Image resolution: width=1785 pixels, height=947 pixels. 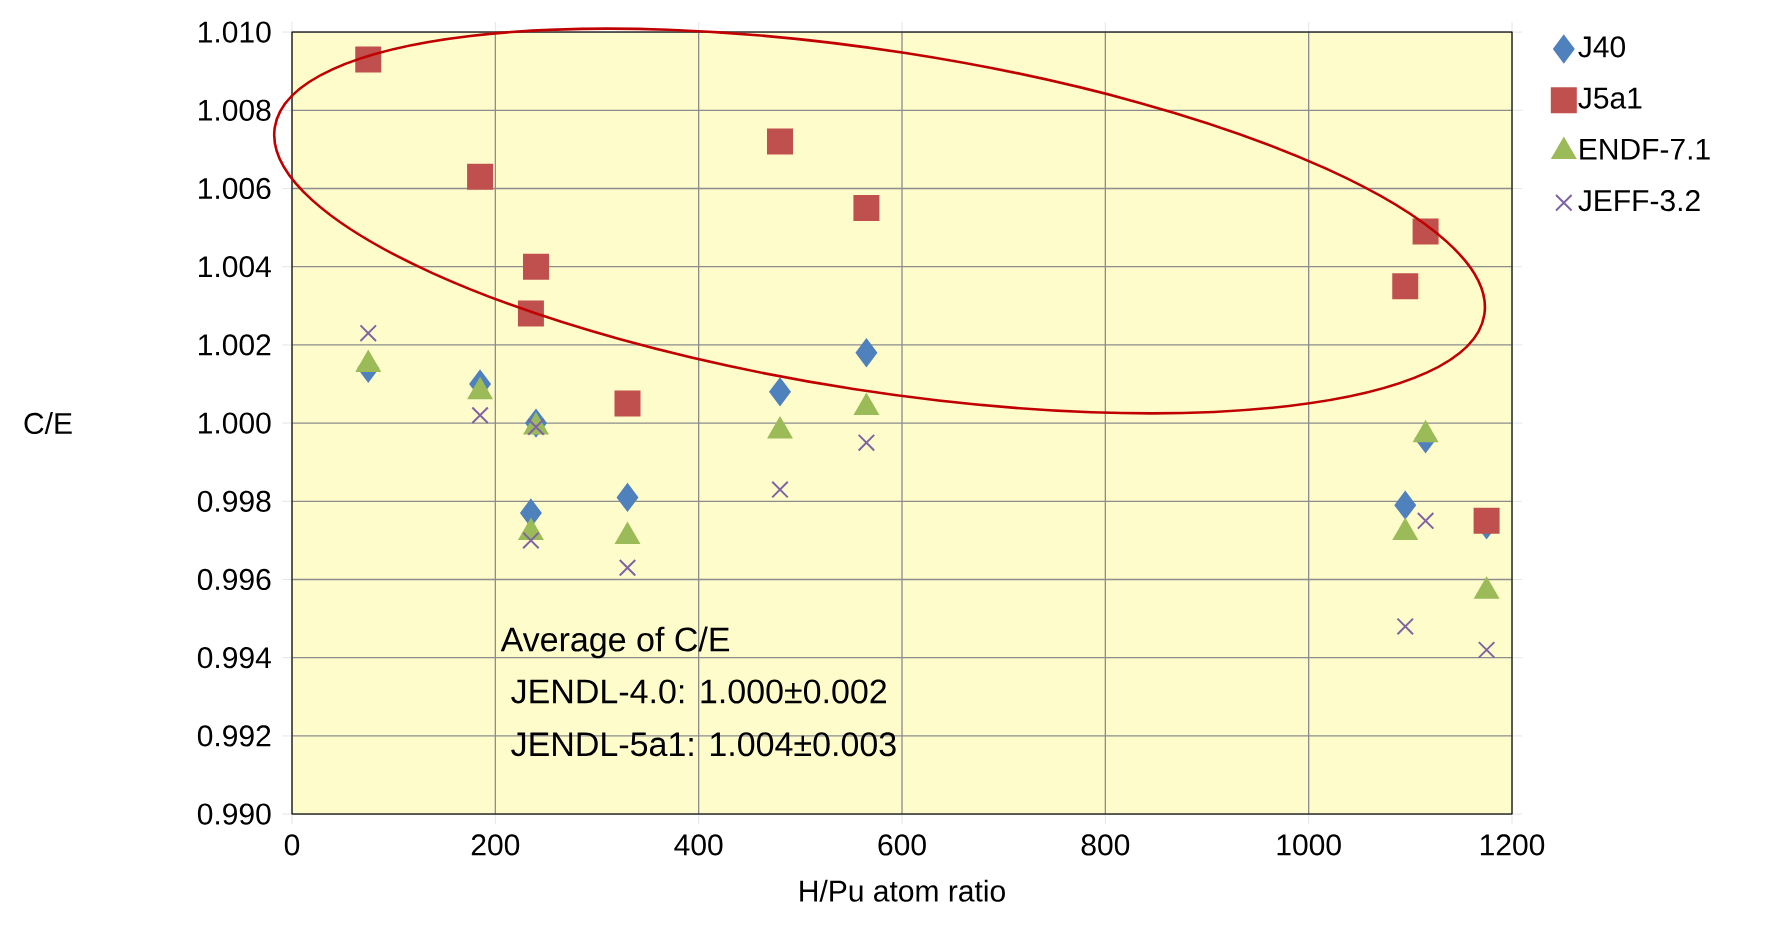 I want to click on legend-label: J40, so click(x=1601, y=47).